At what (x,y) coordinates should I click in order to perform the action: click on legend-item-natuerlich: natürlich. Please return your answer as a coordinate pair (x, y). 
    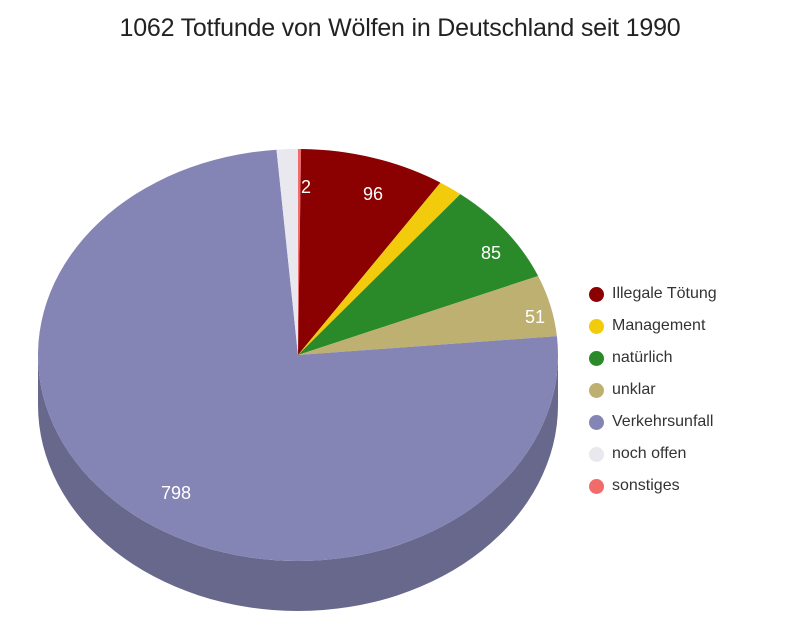
    Looking at the image, I should click on (653, 358).